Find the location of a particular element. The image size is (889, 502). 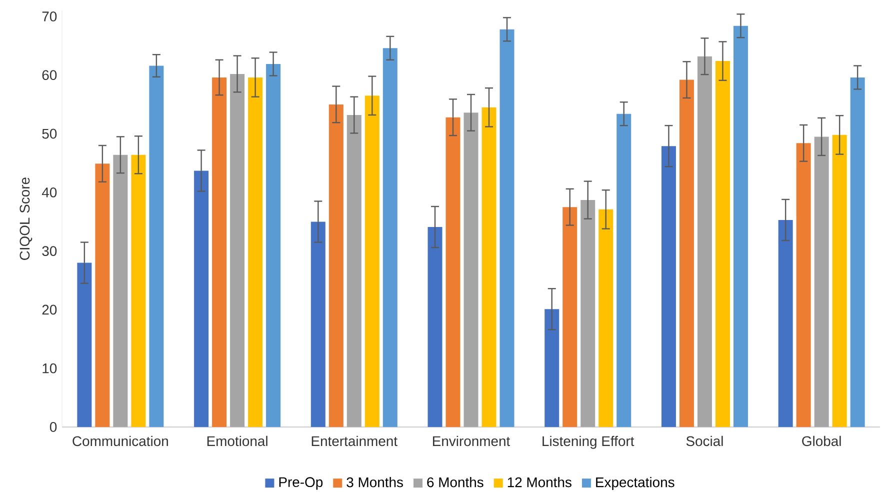

y-axis-title: CIQOL Score is located at coordinates (26, 219).